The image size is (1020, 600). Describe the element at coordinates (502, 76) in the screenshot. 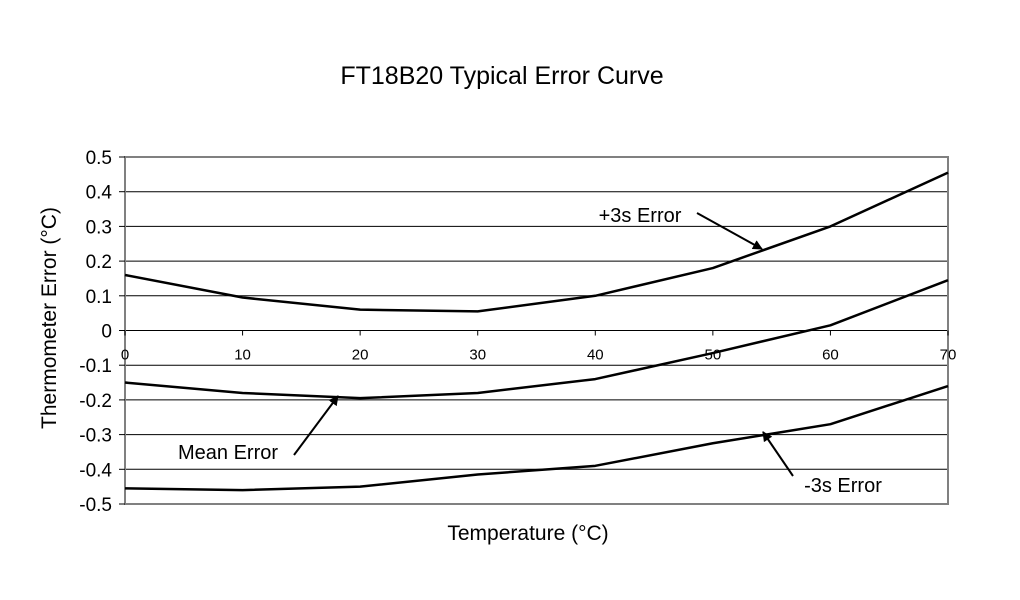

I see `chart-title: FT18B20 Typical Error Curve` at that location.